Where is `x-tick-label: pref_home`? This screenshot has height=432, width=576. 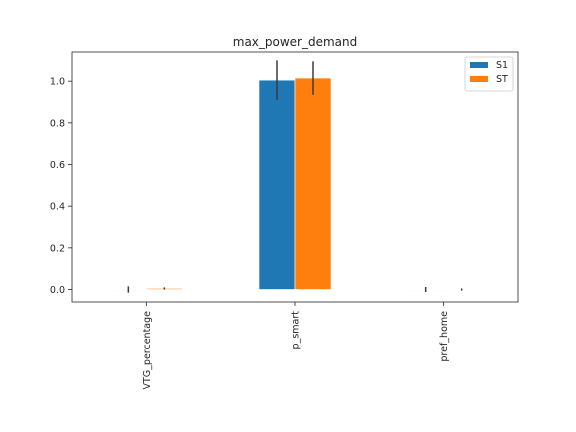 x-tick-label: pref_home is located at coordinates (444, 336).